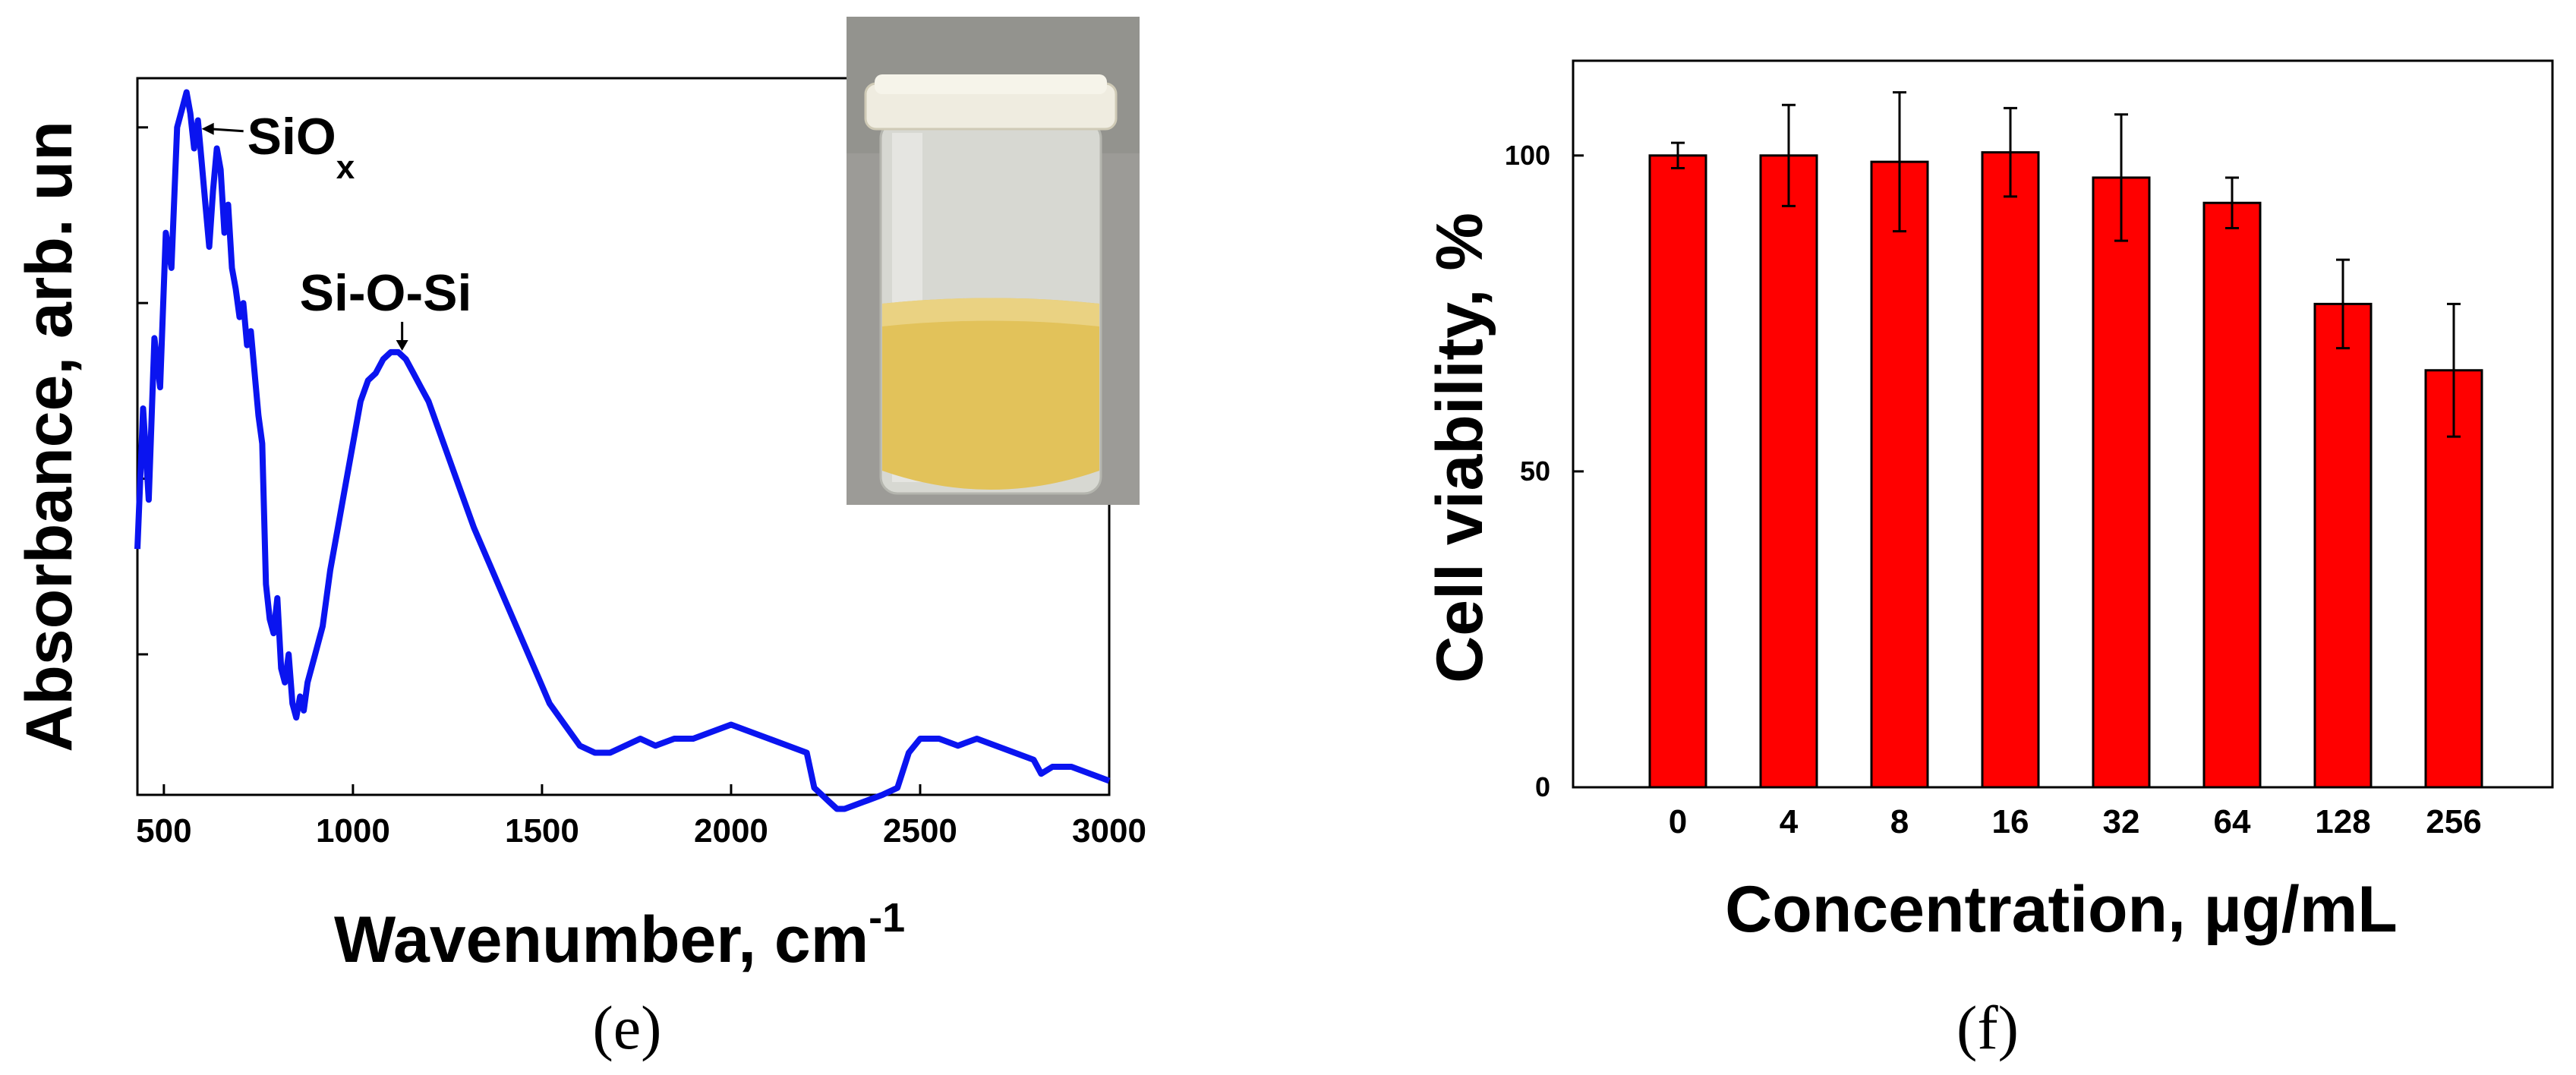  What do you see at coordinates (1678, 821) in the screenshot?
I see `viability-x-tick-label: 0` at bounding box center [1678, 821].